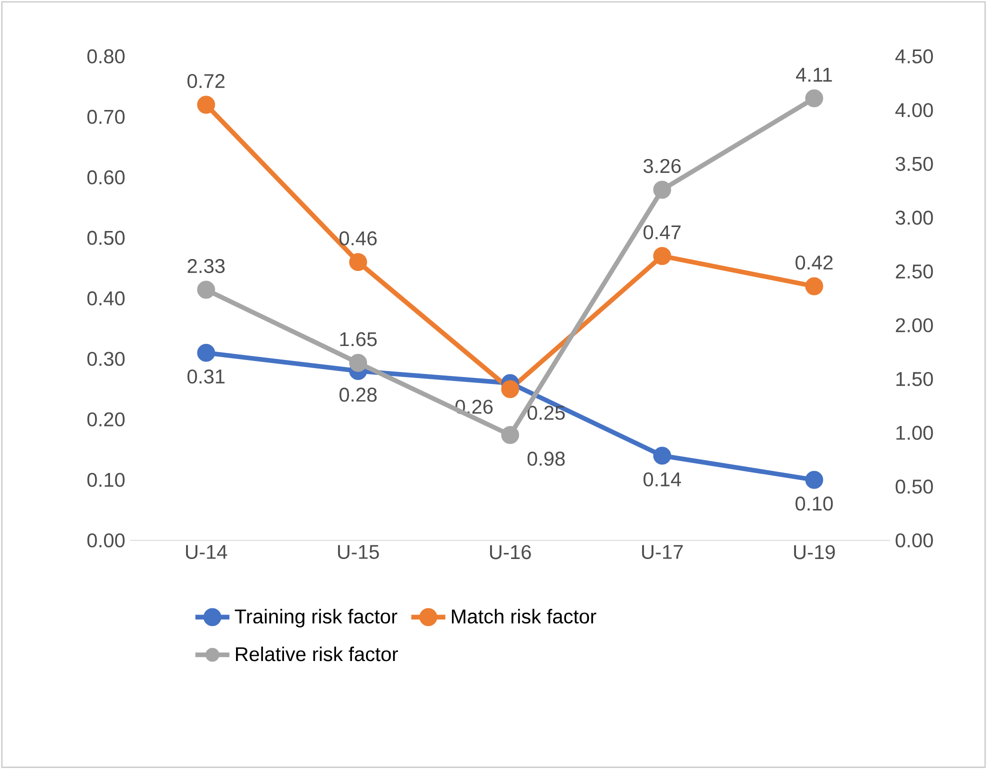 The image size is (987, 769). I want to click on legend-label: Relative risk factor, so click(317, 654).